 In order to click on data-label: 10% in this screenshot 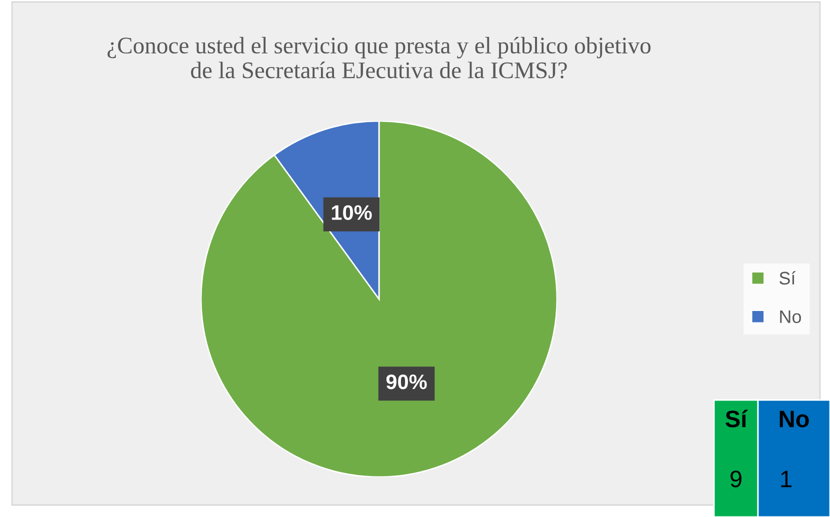, I will do `click(352, 212)`.